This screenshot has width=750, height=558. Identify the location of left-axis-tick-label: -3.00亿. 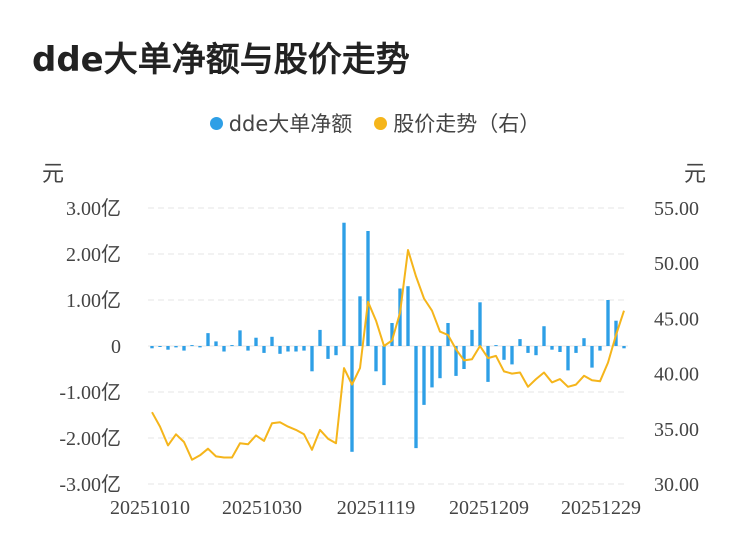
(90, 484).